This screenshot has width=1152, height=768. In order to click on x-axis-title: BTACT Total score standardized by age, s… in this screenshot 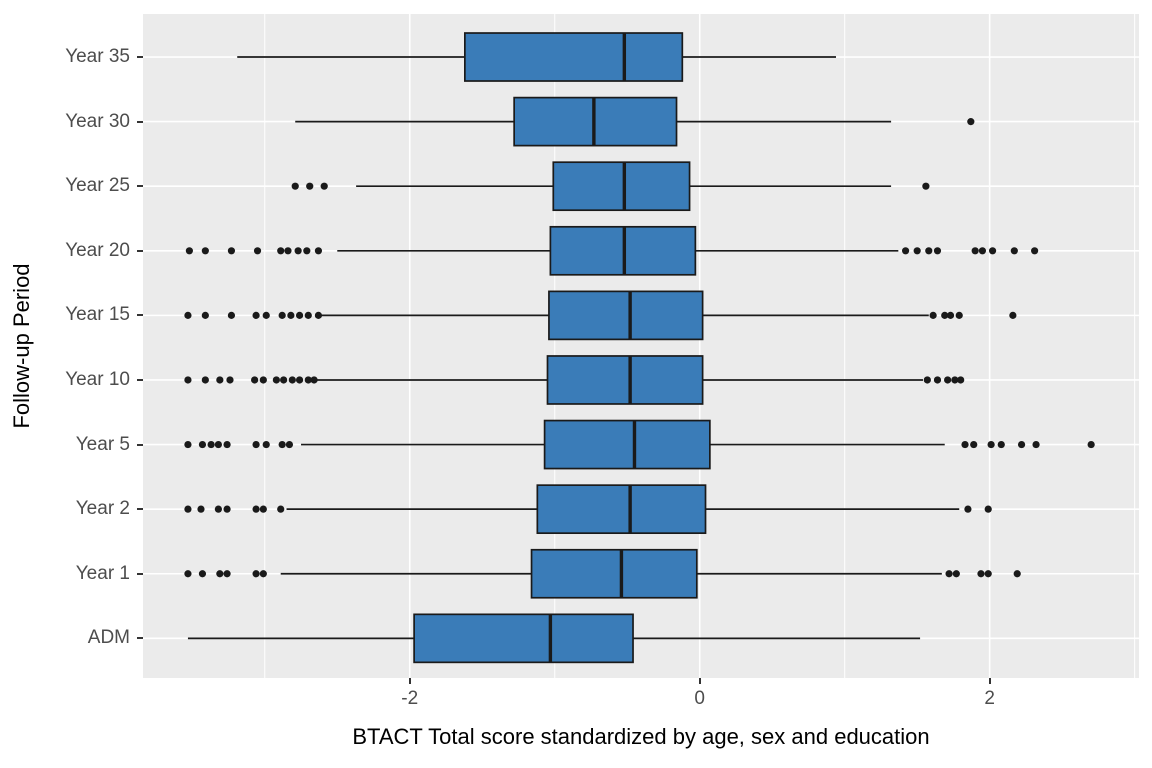, I will do `click(641, 736)`.